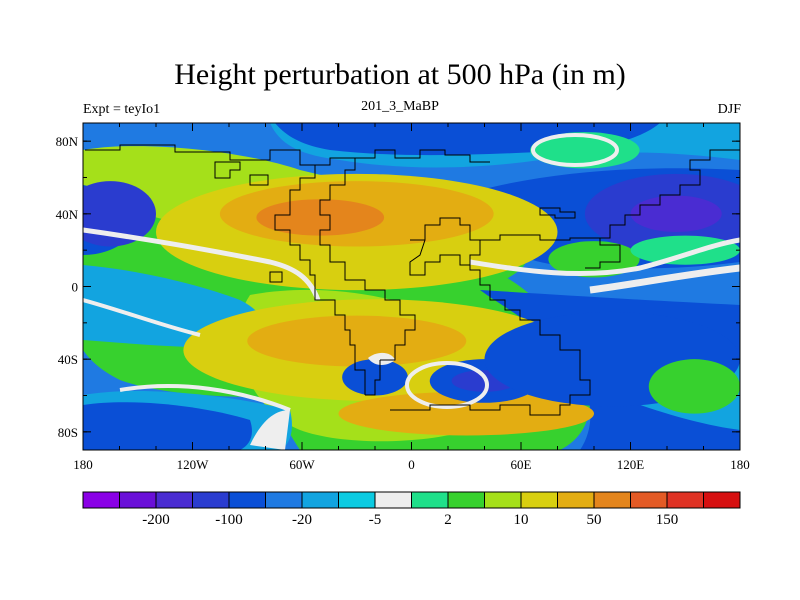 The image size is (800, 600). I want to click on y-tick-label: 0, so click(75, 287).